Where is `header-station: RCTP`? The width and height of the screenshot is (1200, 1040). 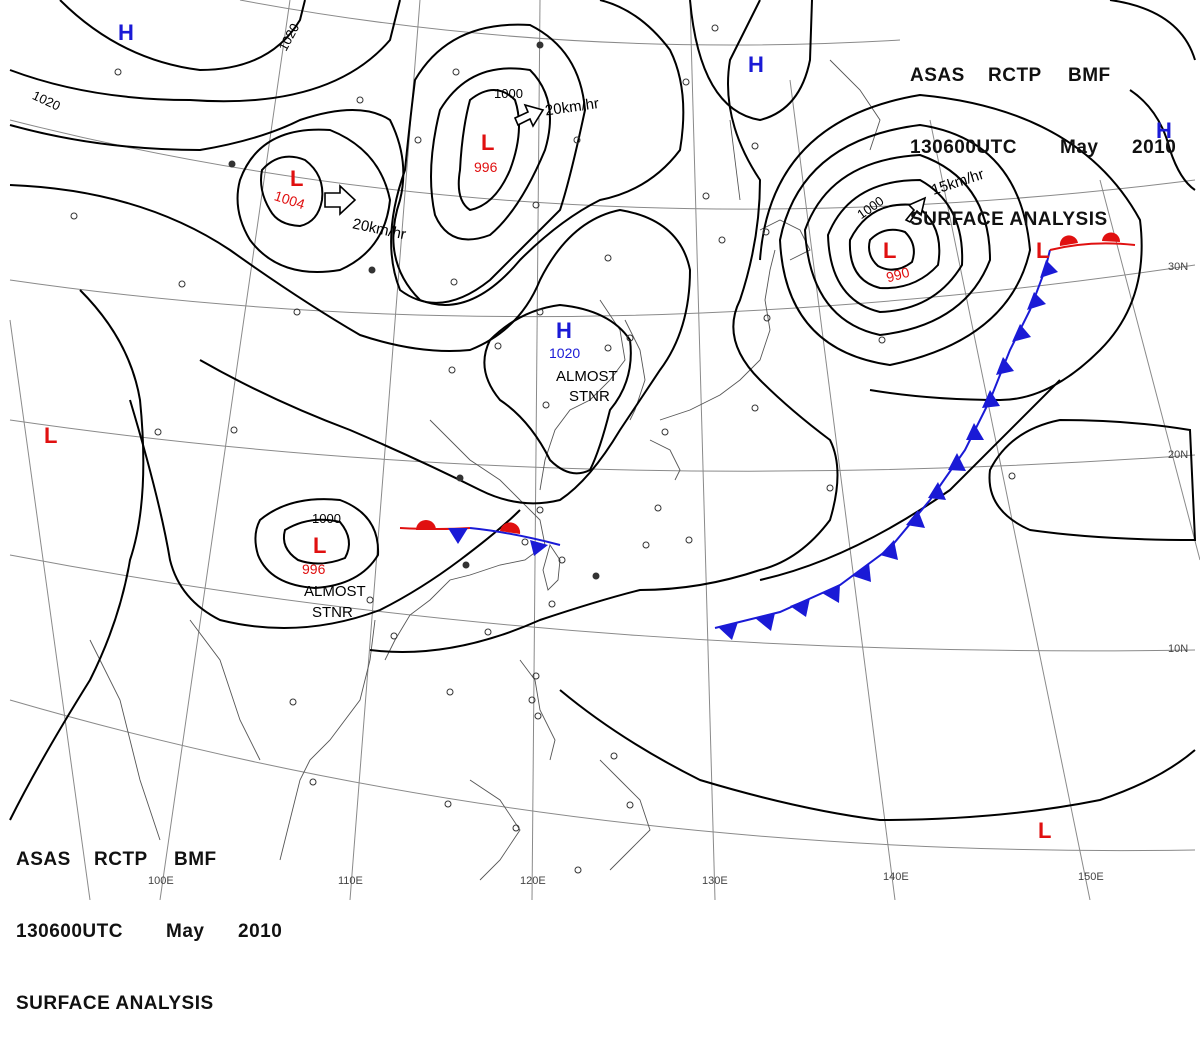
header-station: RCTP is located at coordinates (1015, 75).